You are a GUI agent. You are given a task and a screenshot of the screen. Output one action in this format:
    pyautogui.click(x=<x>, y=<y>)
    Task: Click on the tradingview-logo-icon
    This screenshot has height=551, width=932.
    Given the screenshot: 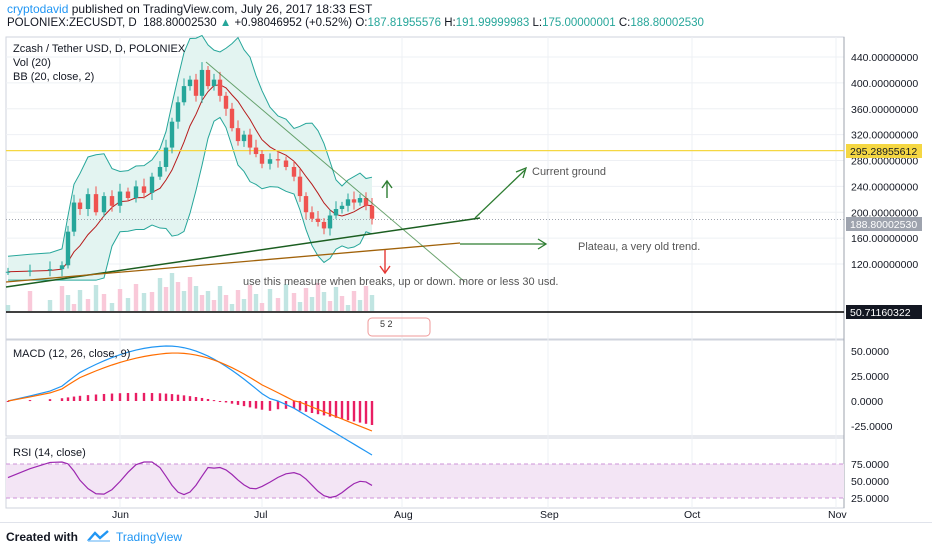 What is the action you would take?
    pyautogui.click(x=99, y=536)
    